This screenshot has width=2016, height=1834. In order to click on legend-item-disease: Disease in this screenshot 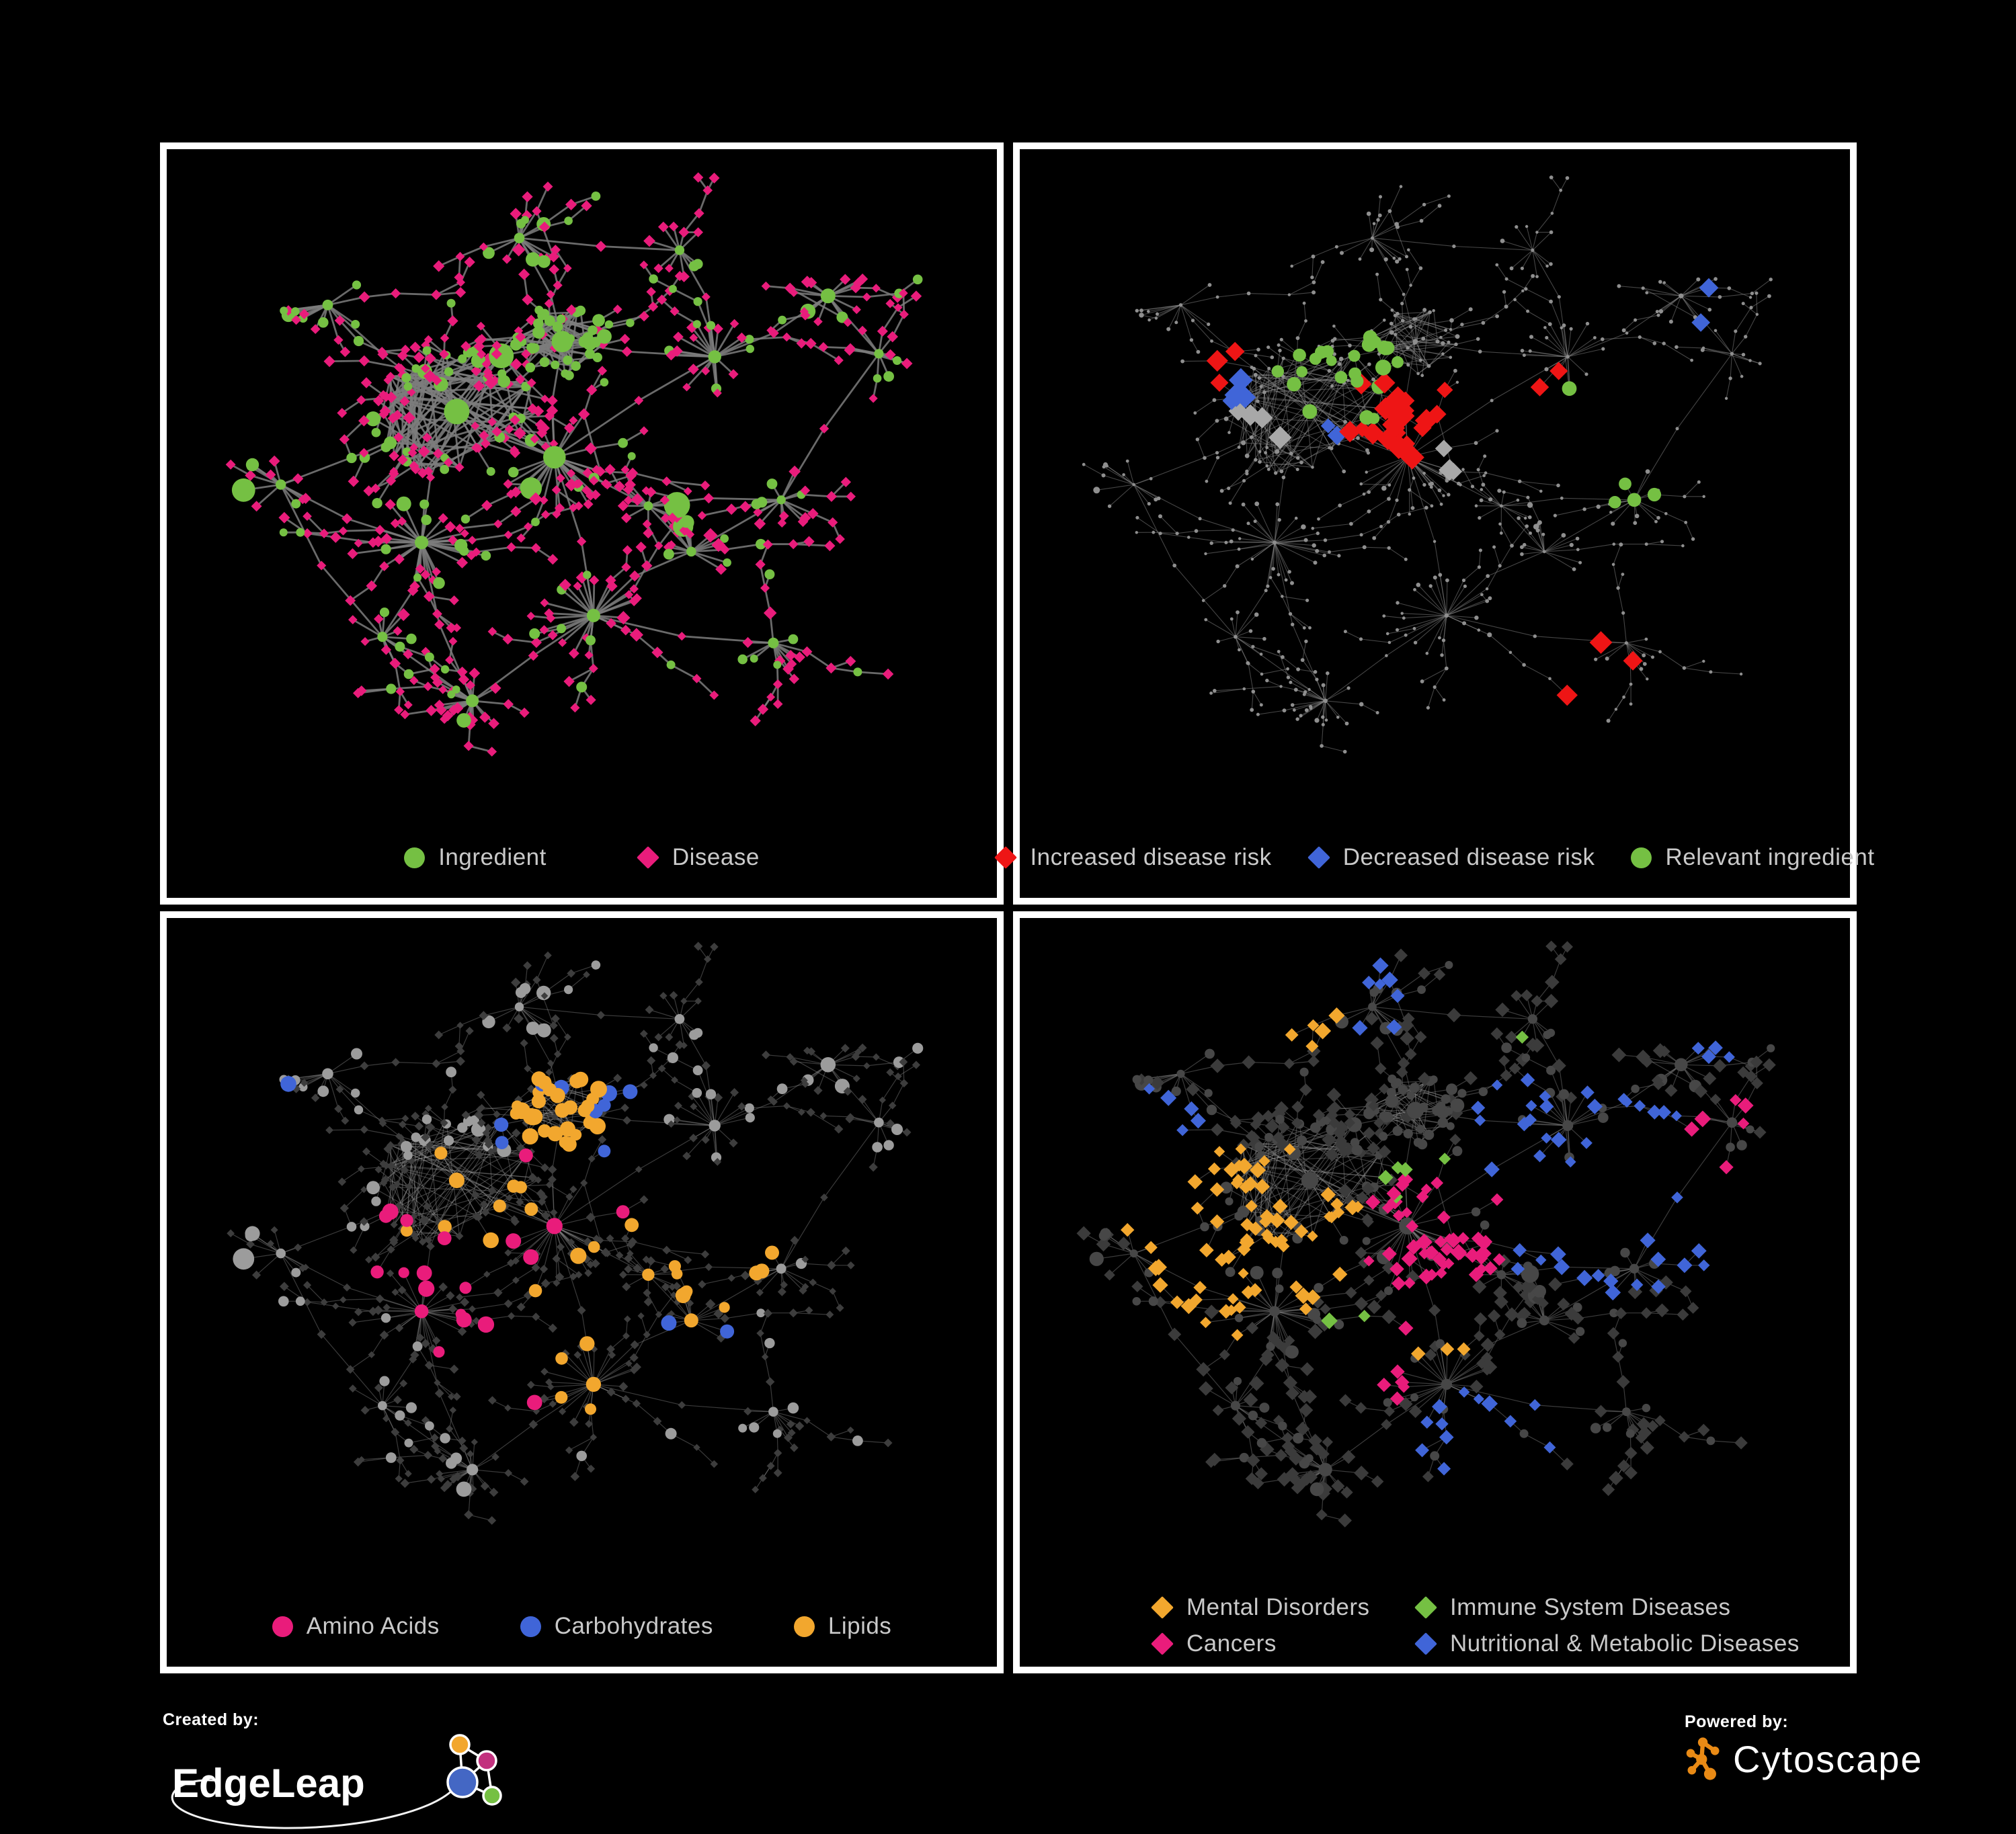, I will do `click(698, 857)`.